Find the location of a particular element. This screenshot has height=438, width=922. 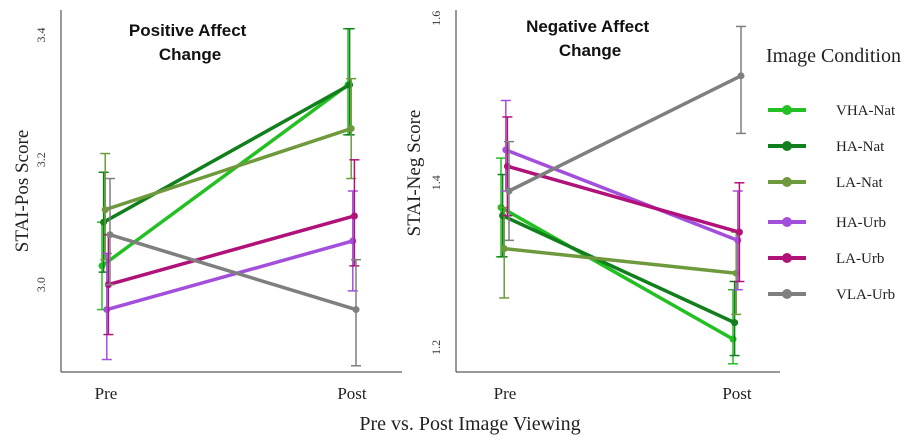

legend-item: LA-Urb is located at coordinates (826, 259).